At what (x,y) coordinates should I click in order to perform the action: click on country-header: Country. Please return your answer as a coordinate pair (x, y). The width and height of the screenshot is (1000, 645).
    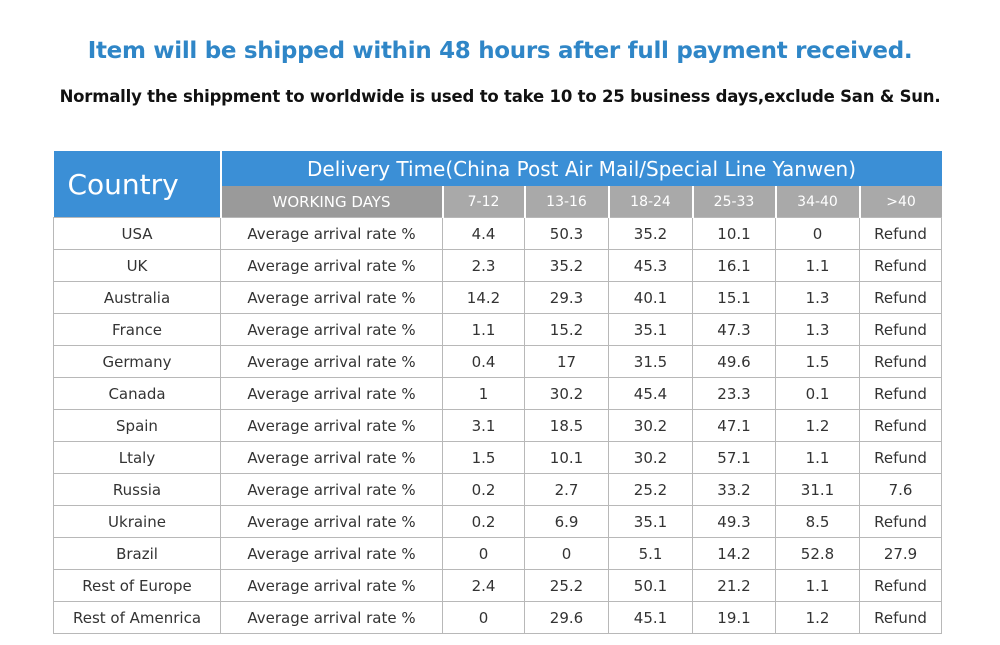
    Looking at the image, I should click on (137, 184).